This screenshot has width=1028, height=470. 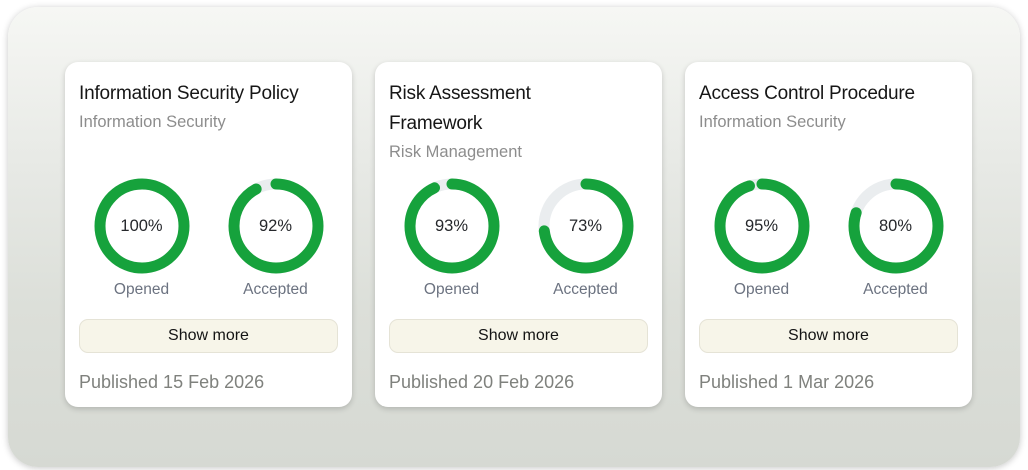 What do you see at coordinates (189, 93) in the screenshot?
I see `policy-title: Information Security Policy` at bounding box center [189, 93].